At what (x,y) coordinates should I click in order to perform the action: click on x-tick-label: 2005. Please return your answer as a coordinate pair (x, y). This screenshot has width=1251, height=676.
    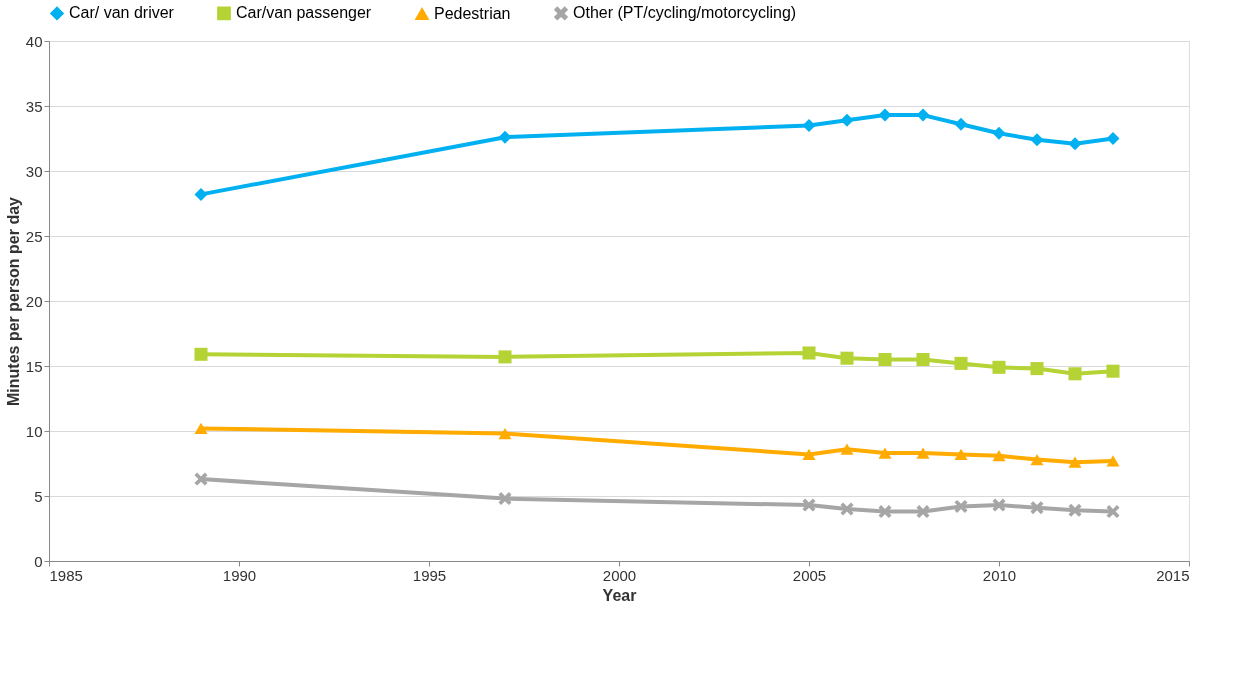
    Looking at the image, I should click on (809, 575).